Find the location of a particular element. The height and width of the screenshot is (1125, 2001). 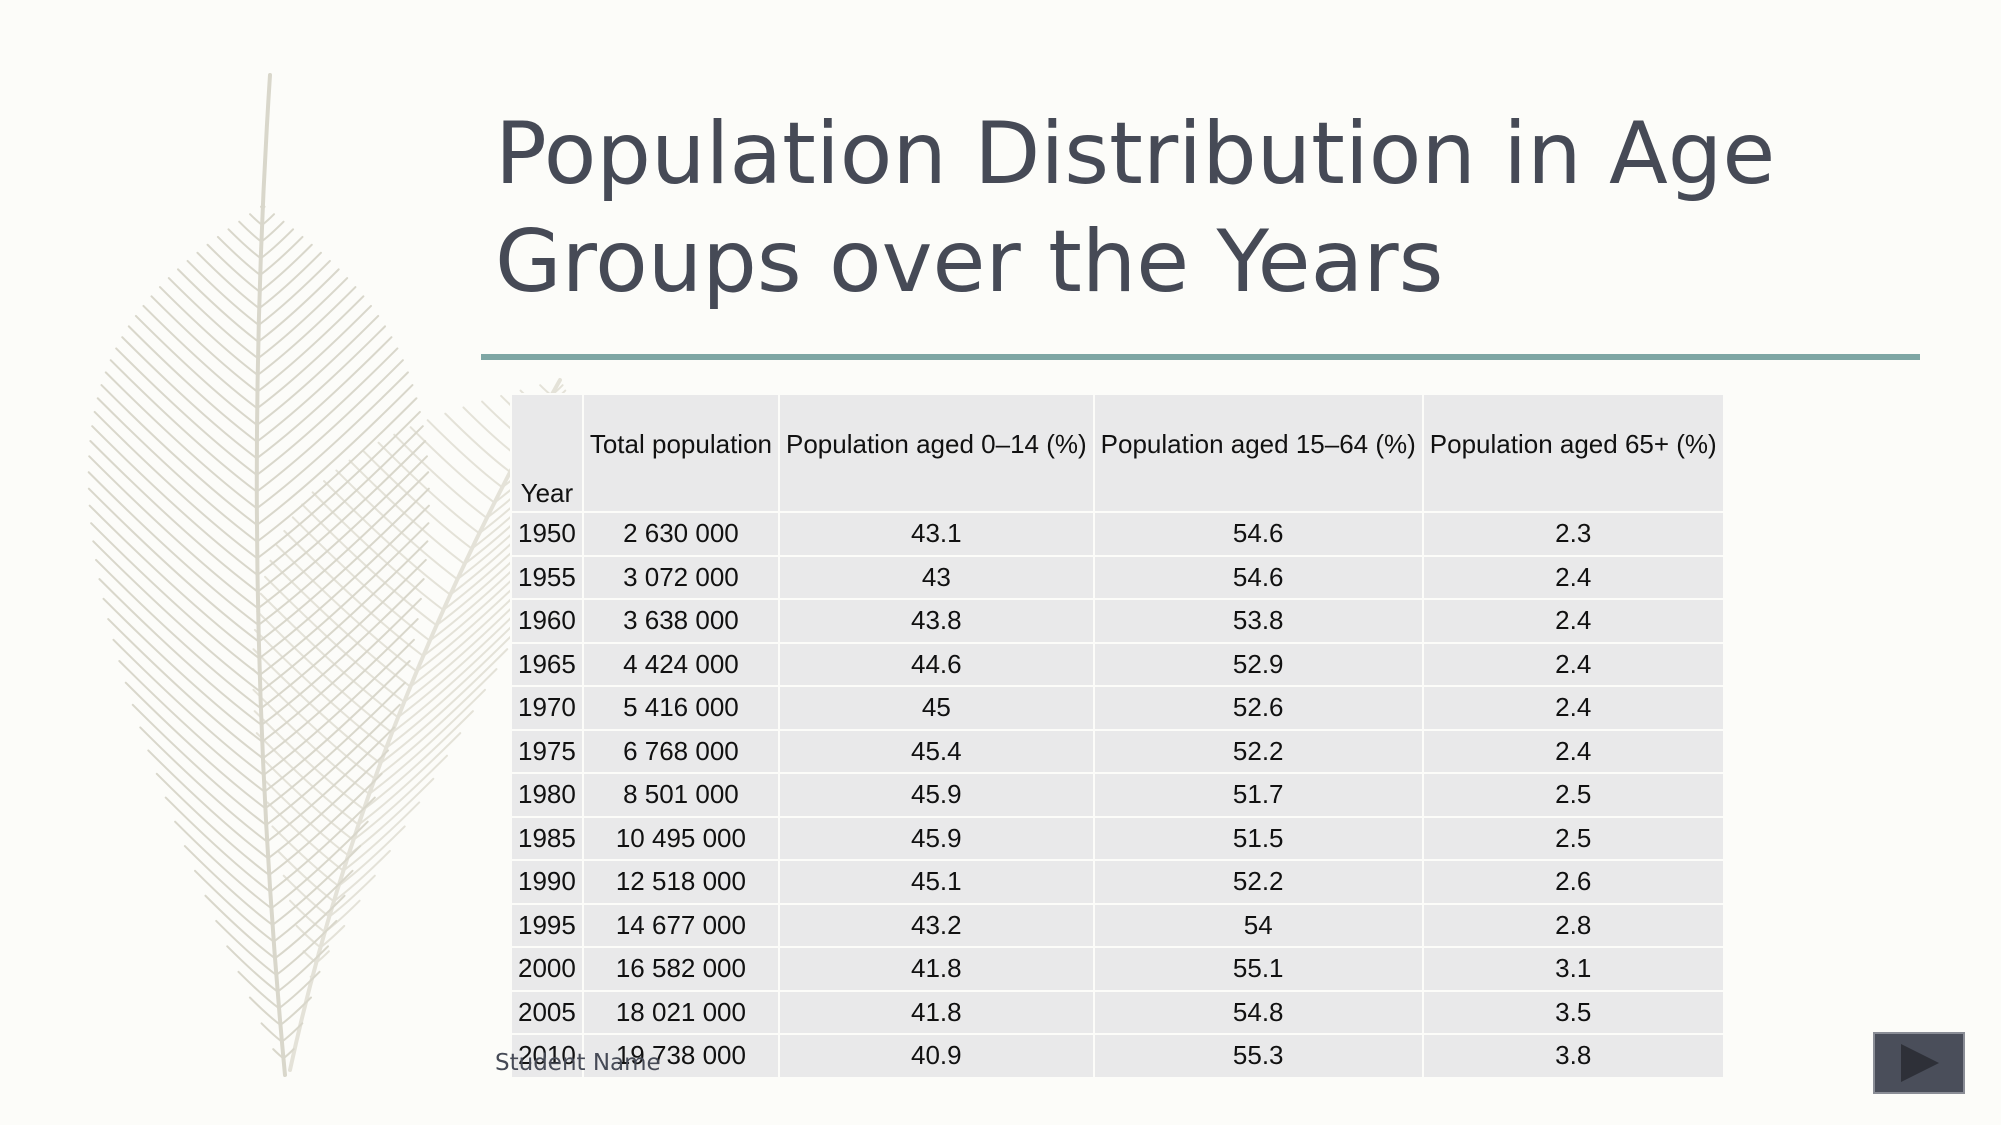

table-row: 1995 14 677 000 43.2 54 2.8 is located at coordinates (1117, 925).